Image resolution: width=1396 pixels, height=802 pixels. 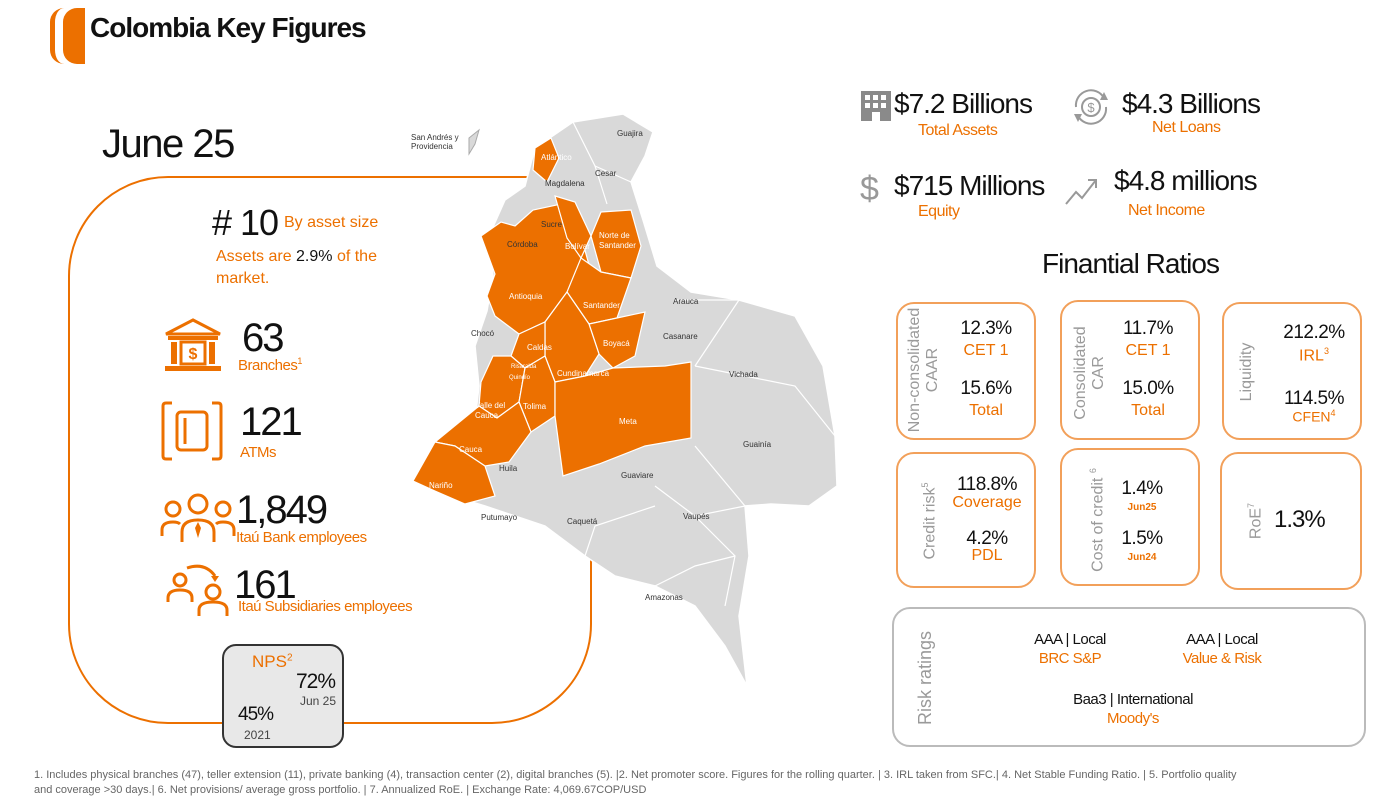 I want to click on cons-cet1-label: CET 1, so click(x=1148, y=350).